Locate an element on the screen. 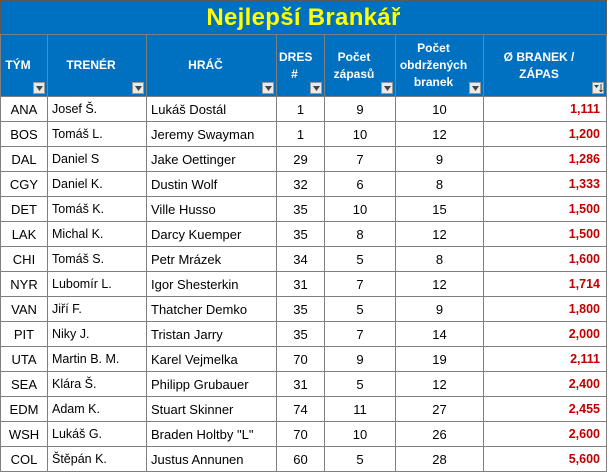 This screenshot has height=472, width=609. team-cell: CGY is located at coordinates (24, 184).